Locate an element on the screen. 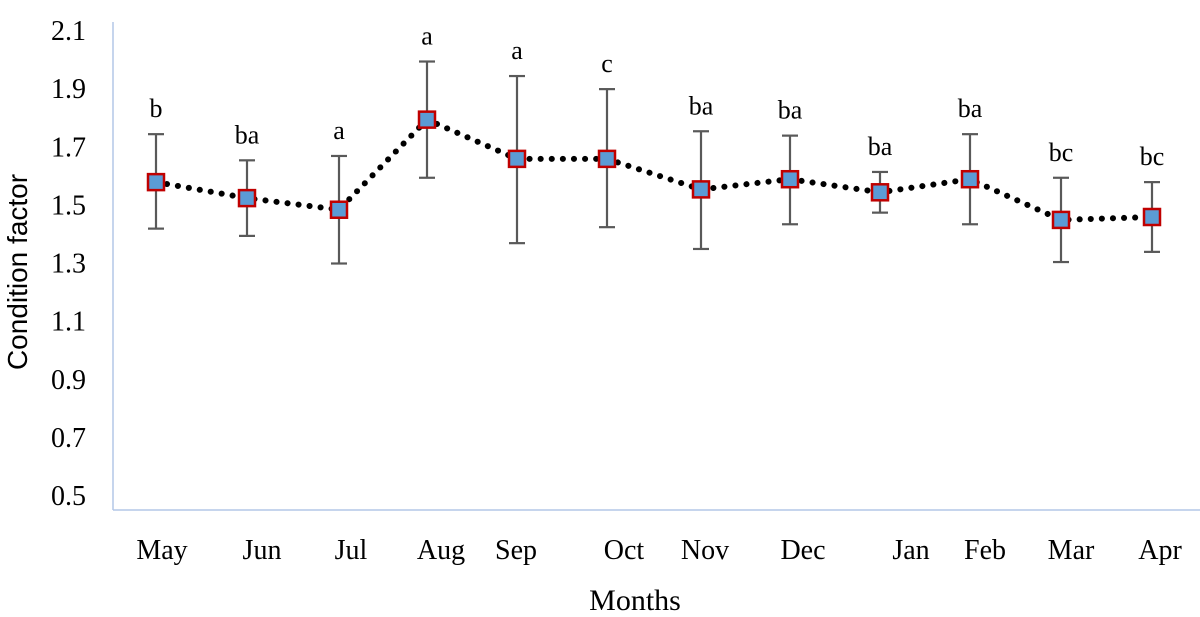 The width and height of the screenshot is (1200, 617). y-tick-label: 2.1 is located at coordinates (68, 31).